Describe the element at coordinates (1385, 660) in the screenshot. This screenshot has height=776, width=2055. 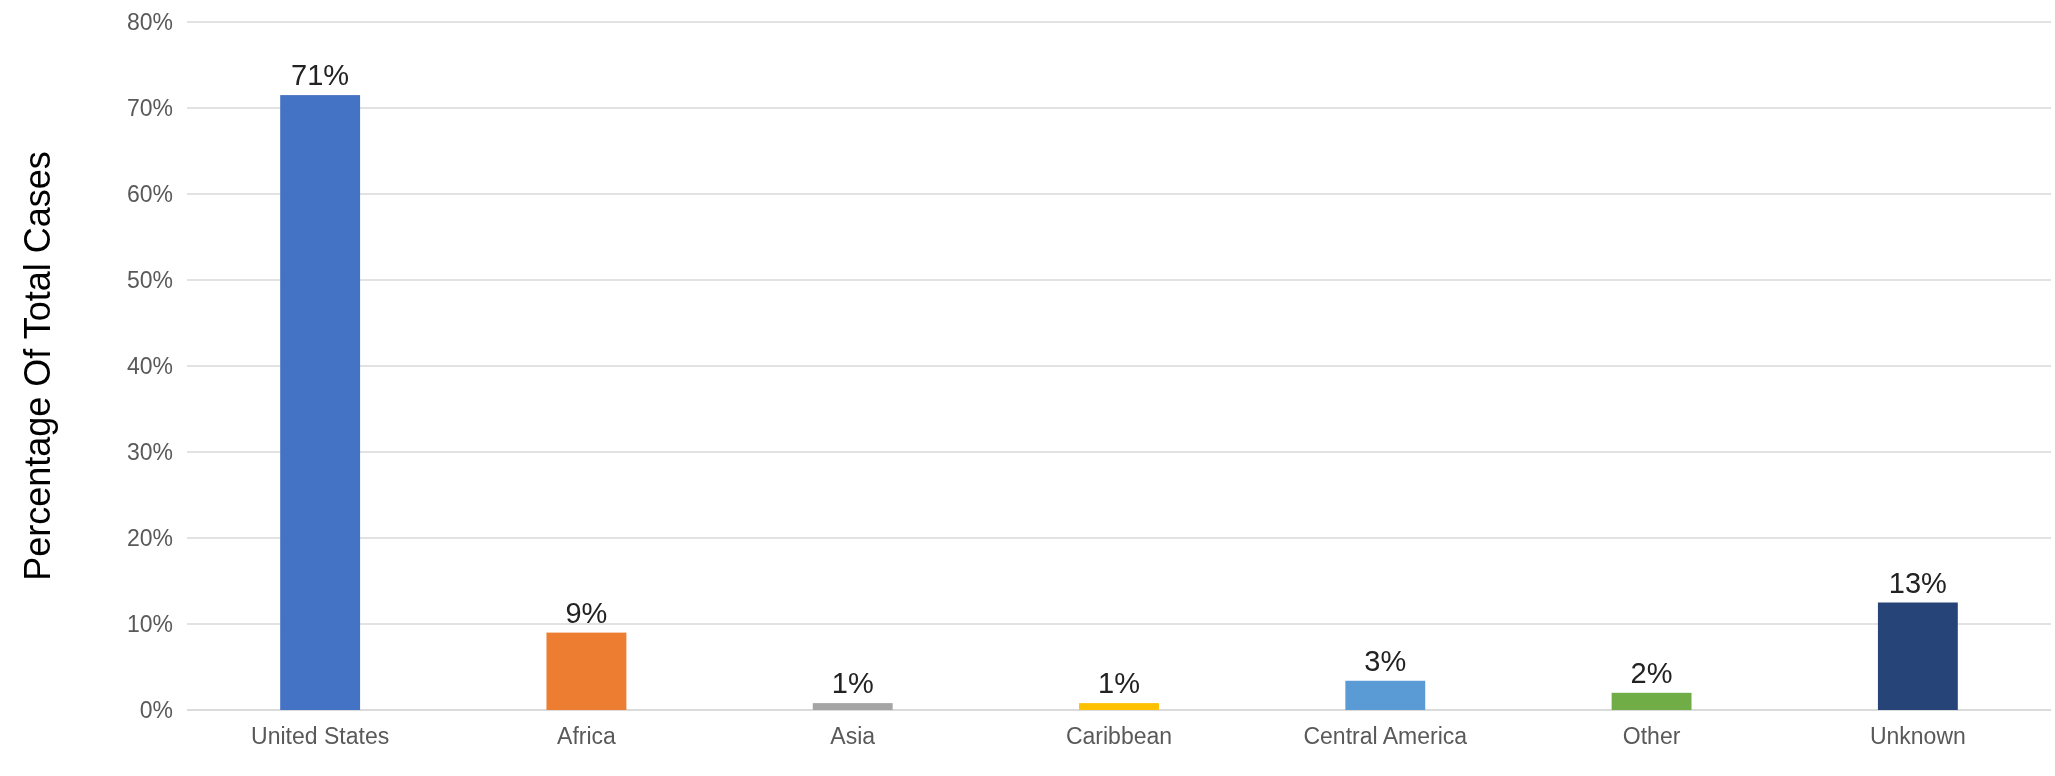
I see `data-label: 3%` at that location.